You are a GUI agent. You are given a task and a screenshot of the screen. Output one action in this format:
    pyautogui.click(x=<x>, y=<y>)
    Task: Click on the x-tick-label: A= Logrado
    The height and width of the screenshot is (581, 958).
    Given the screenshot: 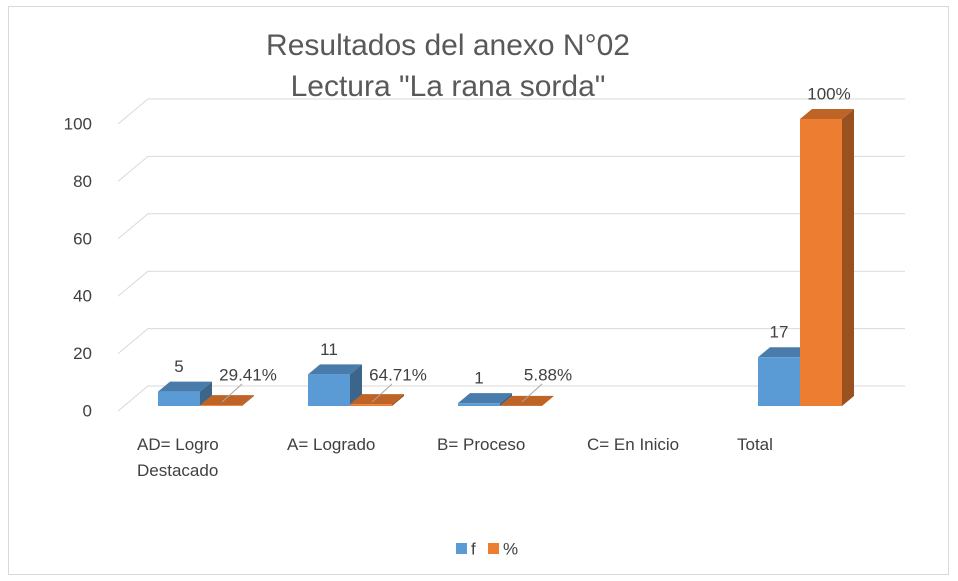 What is the action you would take?
    pyautogui.click(x=331, y=444)
    